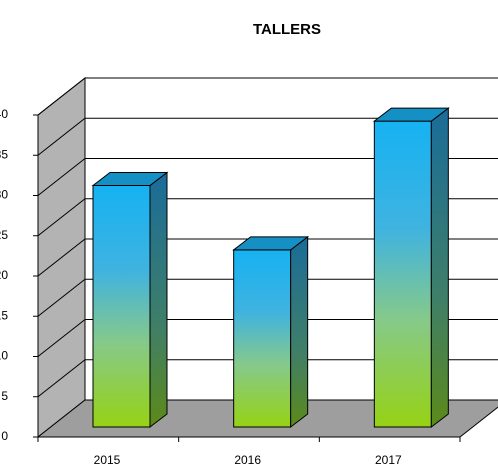  I want to click on y-tick-label: 10, so click(4, 356).